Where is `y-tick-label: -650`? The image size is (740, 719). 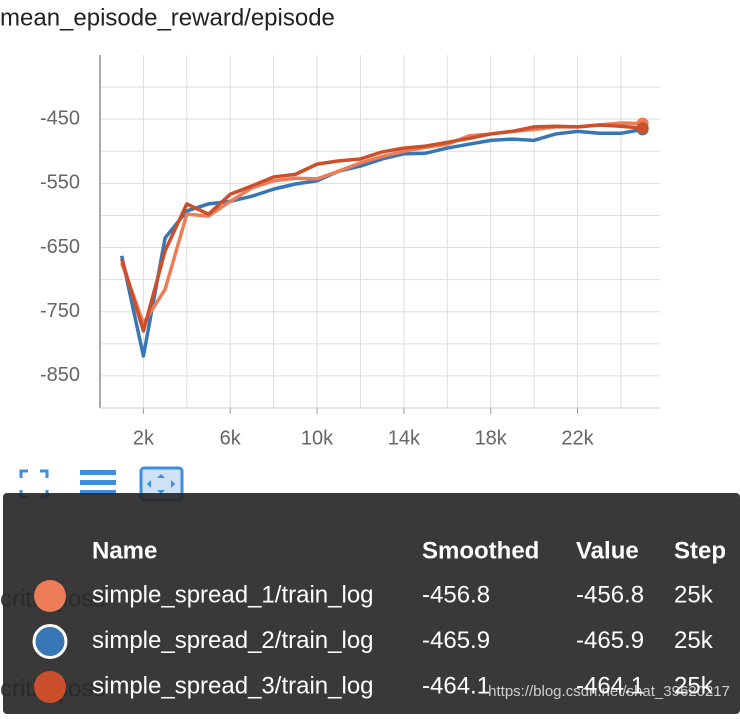
y-tick-label: -650 is located at coordinates (60, 247).